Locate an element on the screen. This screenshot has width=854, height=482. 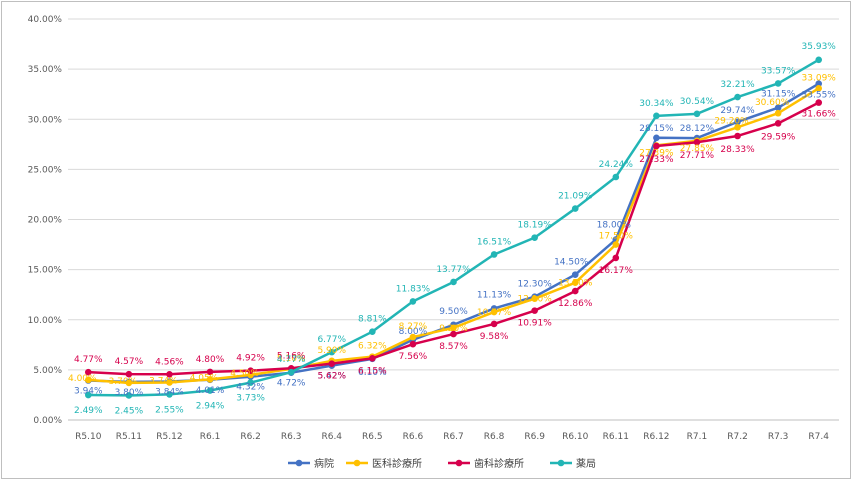
data-label: 7.56% is located at coordinates (413, 357).